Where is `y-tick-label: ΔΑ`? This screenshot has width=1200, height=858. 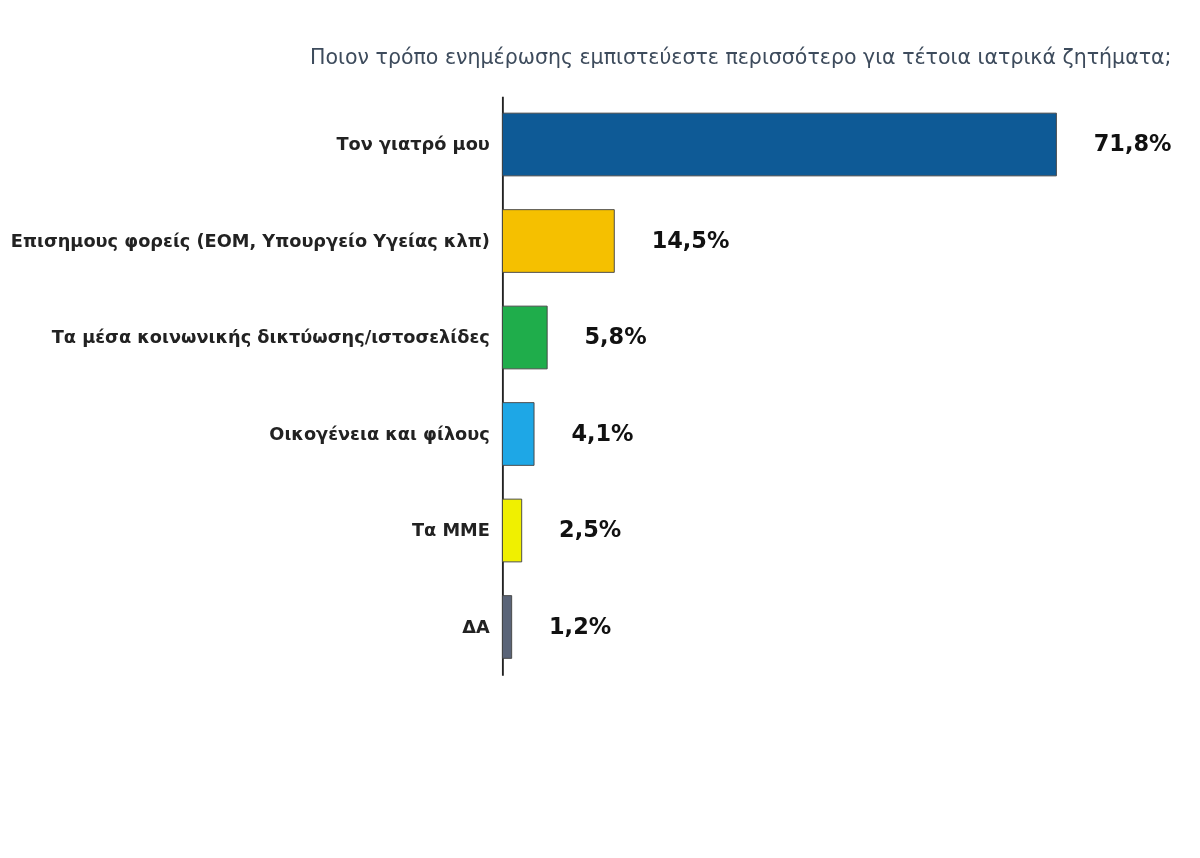
y-tick-label: ΔΑ is located at coordinates (476, 626).